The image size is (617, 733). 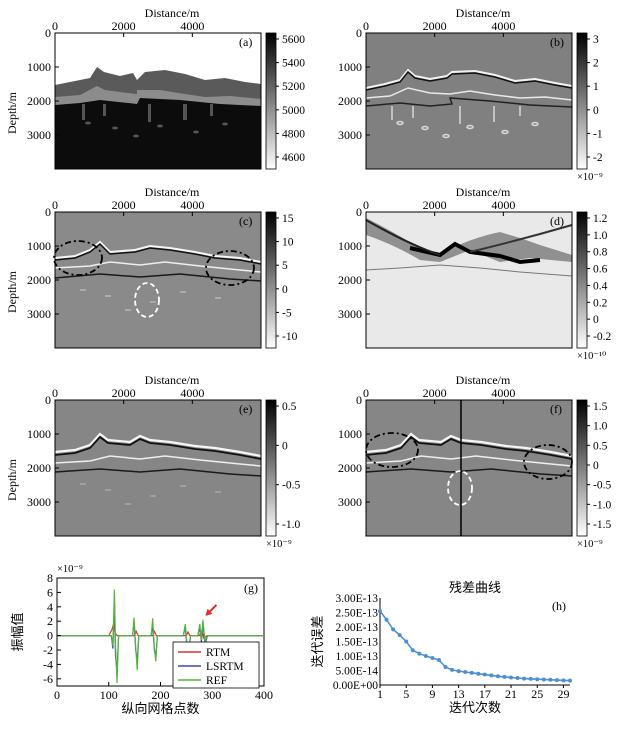 I want to click on chart-g-xtick-label: 400, so click(x=264, y=695).